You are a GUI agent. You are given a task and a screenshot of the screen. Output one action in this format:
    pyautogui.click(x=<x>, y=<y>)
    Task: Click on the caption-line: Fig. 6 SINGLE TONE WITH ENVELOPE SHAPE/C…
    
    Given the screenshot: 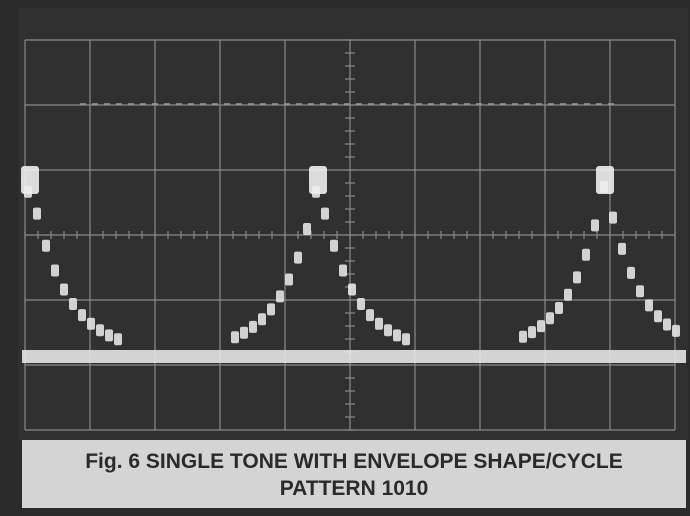 What is the action you would take?
    pyautogui.click(x=354, y=461)
    